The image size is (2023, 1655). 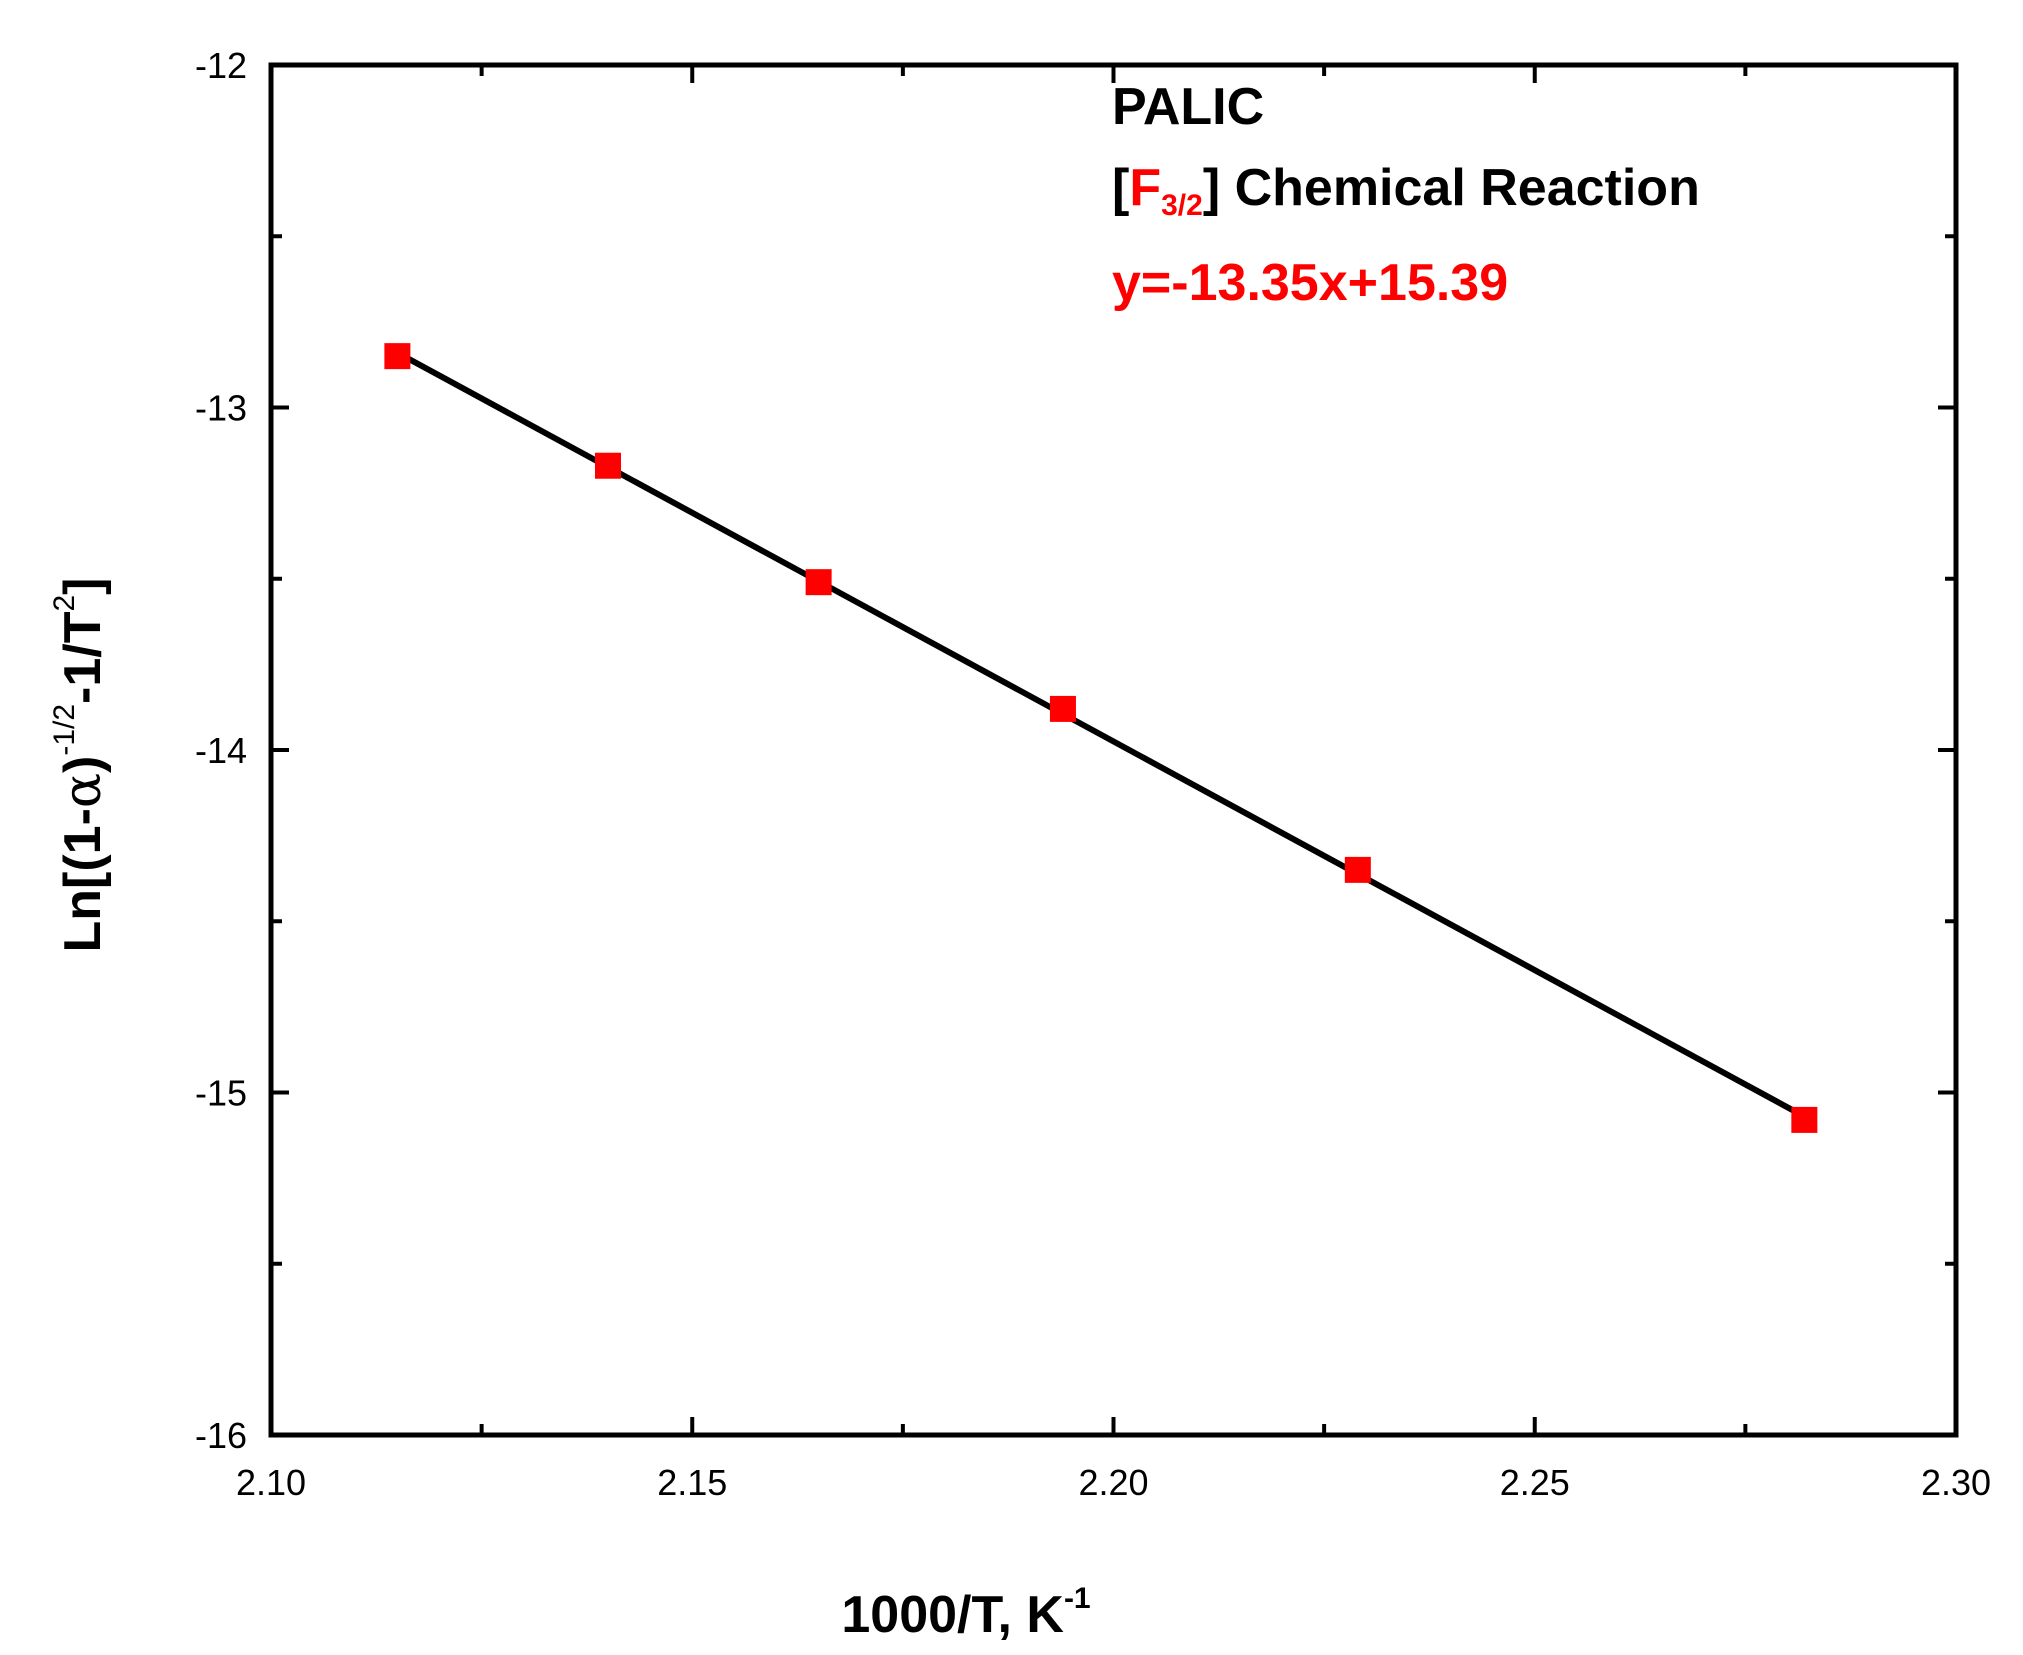 I want to click on x-axis-title: 1000/T, K-1, so click(x=965, y=1613).